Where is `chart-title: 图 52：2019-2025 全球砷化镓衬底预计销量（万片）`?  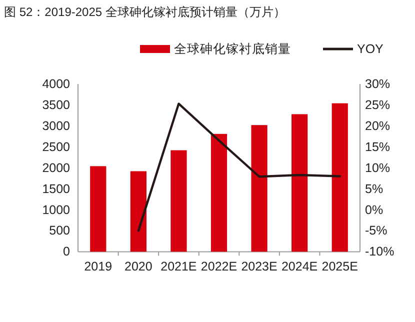
chart-title: 图 52：2019-2025 全球砷化镓衬底预计销量（万片） is located at coordinates (145, 12).